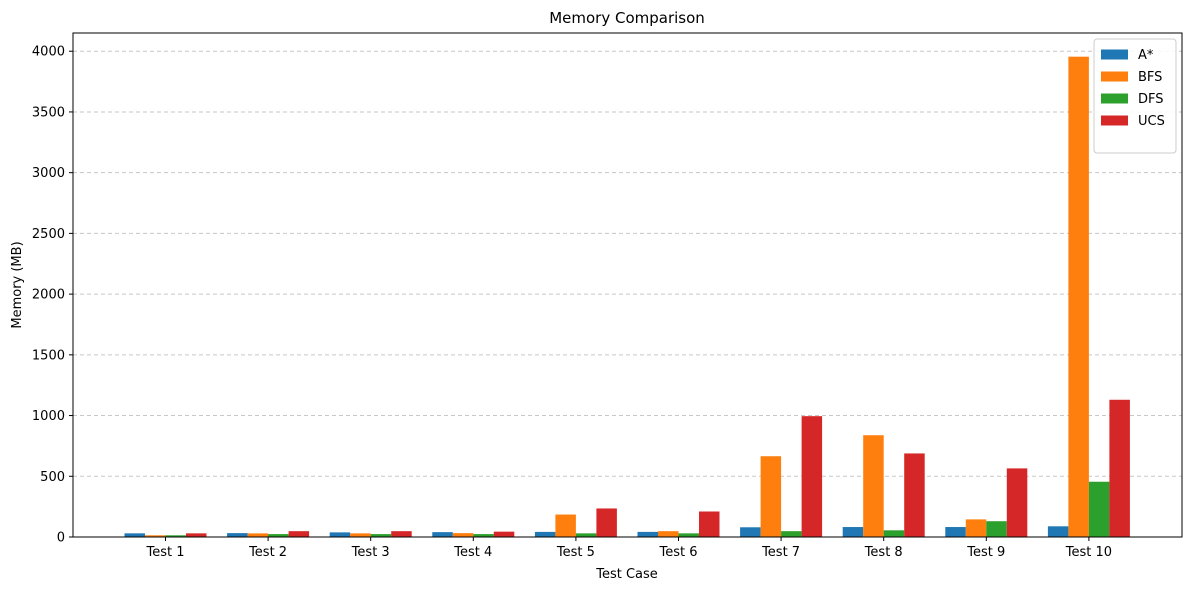 The height and width of the screenshot is (590, 1189). Describe the element at coordinates (48, 173) in the screenshot. I see `y-tick-label: 3000` at that location.